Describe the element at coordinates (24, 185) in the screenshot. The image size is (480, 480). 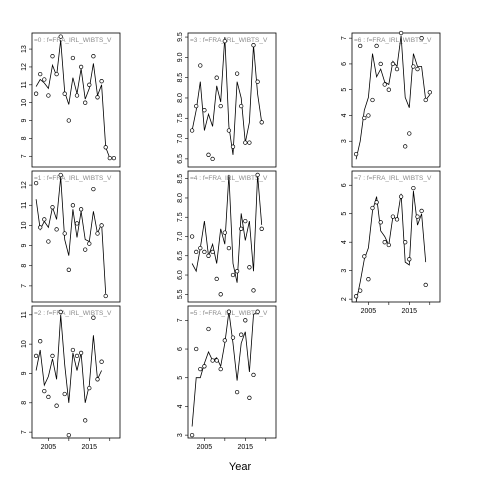
I see `y-tick-label: 12` at that location.